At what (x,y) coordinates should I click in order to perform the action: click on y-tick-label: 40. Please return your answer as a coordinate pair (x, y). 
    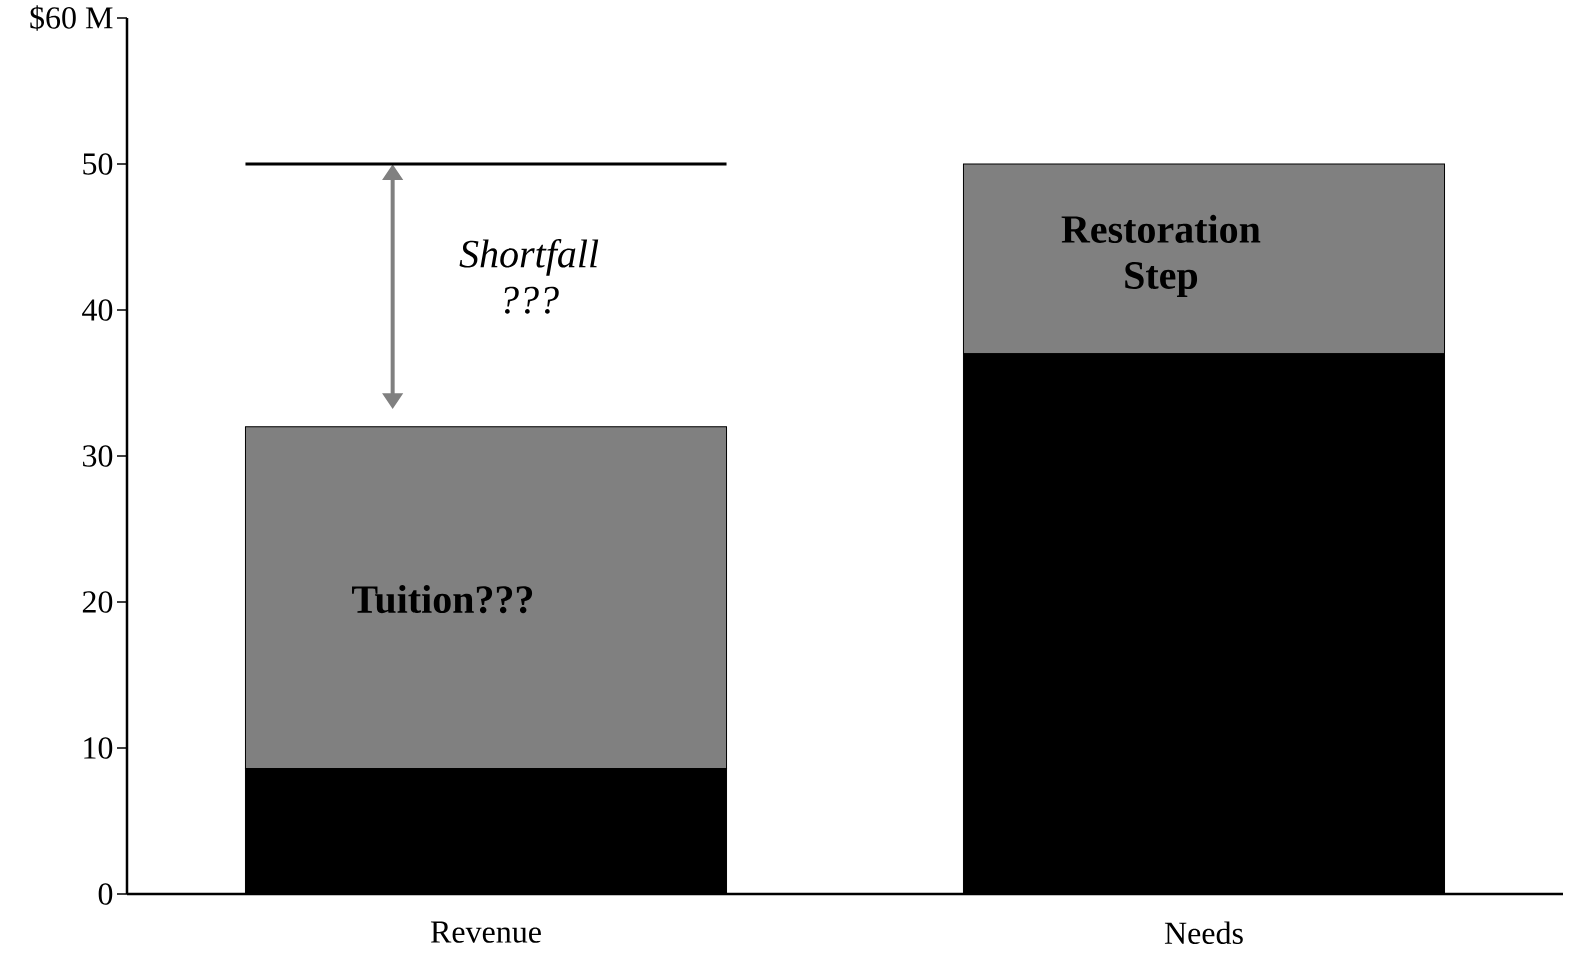
    Looking at the image, I should click on (97, 310).